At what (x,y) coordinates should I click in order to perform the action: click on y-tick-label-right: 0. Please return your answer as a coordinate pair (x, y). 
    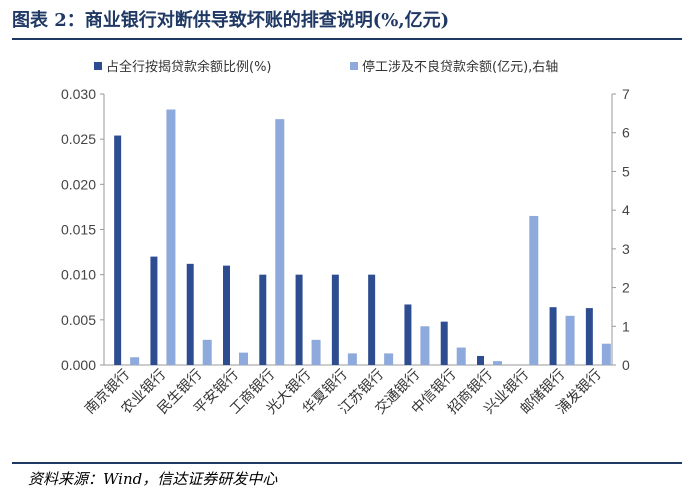
    Looking at the image, I should click on (626, 365).